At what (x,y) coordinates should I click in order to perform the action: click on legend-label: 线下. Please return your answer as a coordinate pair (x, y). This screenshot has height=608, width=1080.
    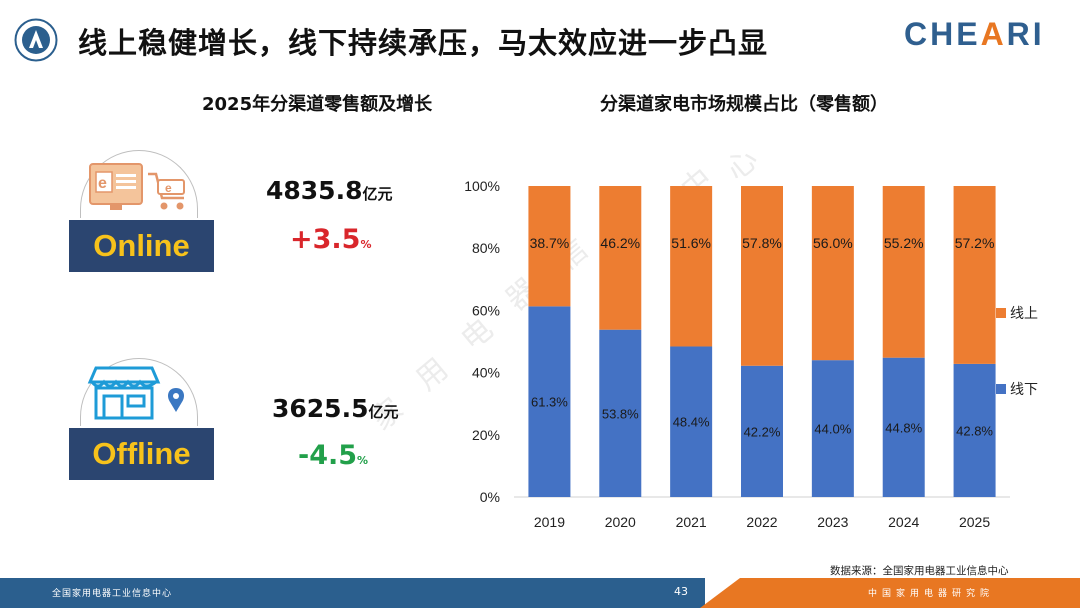
    Looking at the image, I should click on (1024, 390).